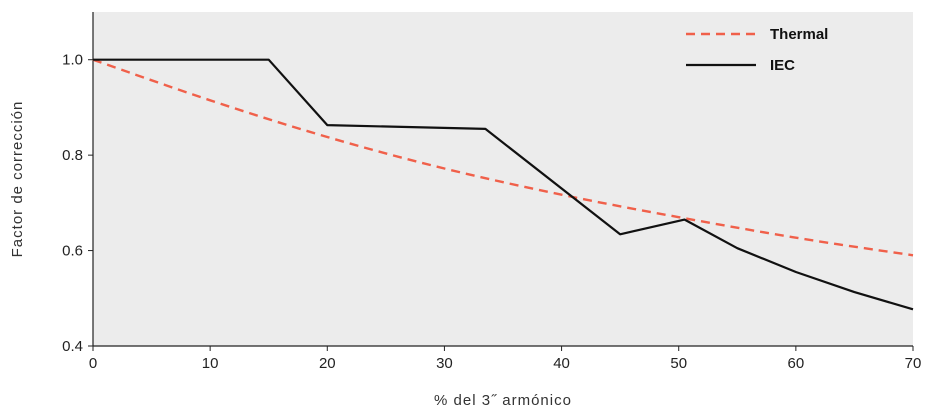 The height and width of the screenshot is (419, 927). Describe the element at coordinates (72, 251) in the screenshot. I see `y-tick-label: 0.6` at that location.